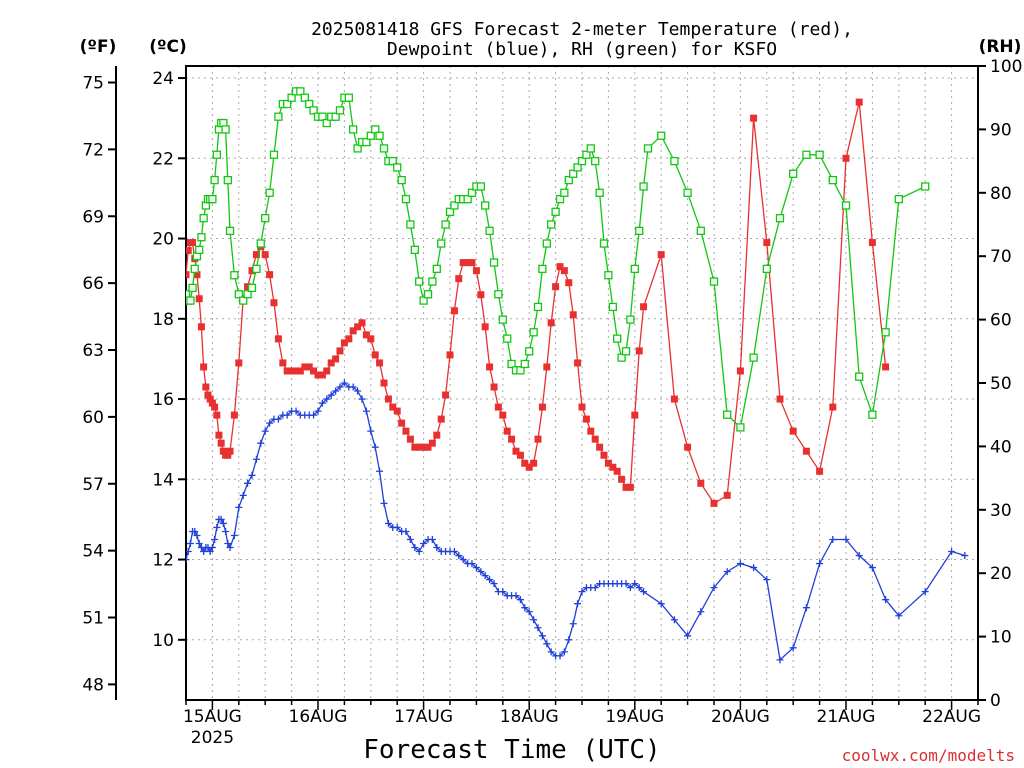  What do you see at coordinates (163, 240) in the screenshot?
I see `celsius-tick-label: 20` at bounding box center [163, 240].